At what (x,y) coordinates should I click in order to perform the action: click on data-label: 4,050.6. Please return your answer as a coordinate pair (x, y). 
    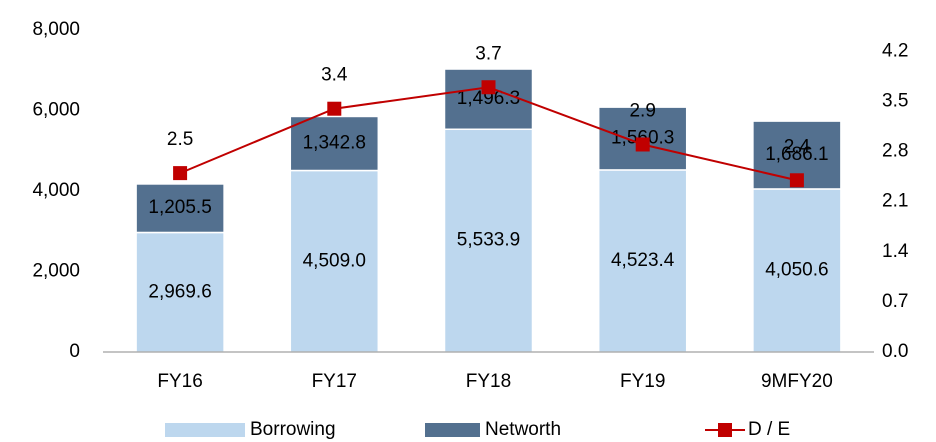
    Looking at the image, I should click on (796, 269).